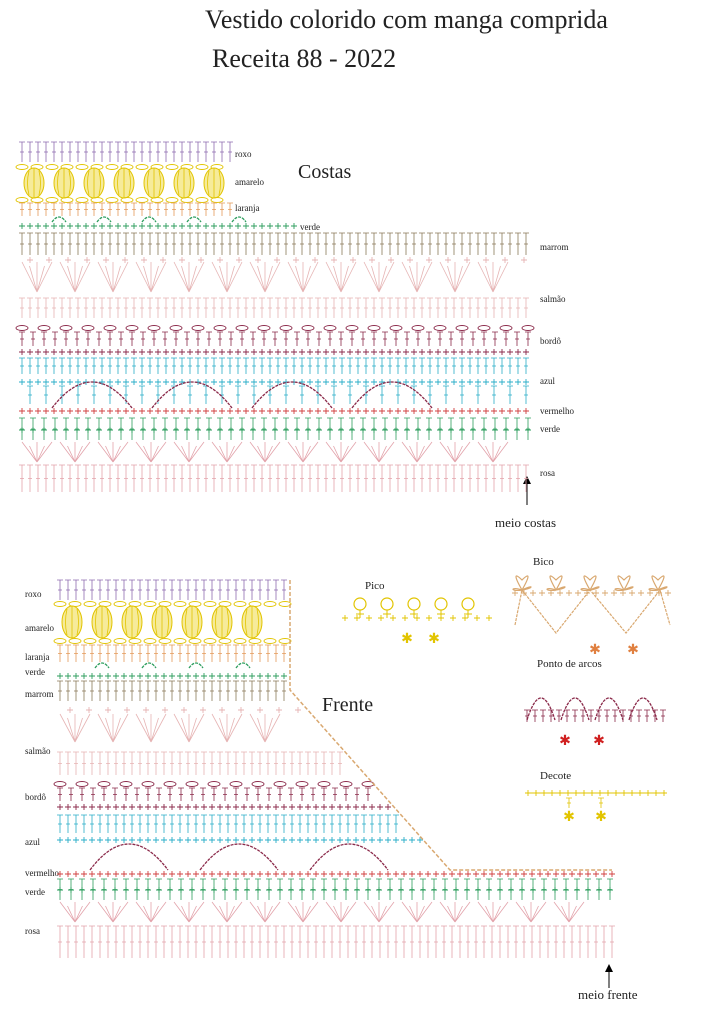 The image size is (728, 1024). I want to click on row-label: bordô, so click(35, 797).